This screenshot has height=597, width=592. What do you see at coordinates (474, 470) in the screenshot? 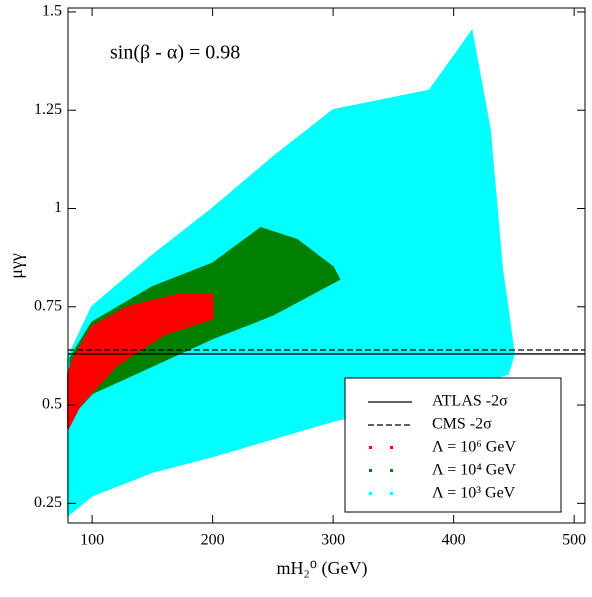
I see `legend-label: Λ = 10⁴ GeV` at bounding box center [474, 470].